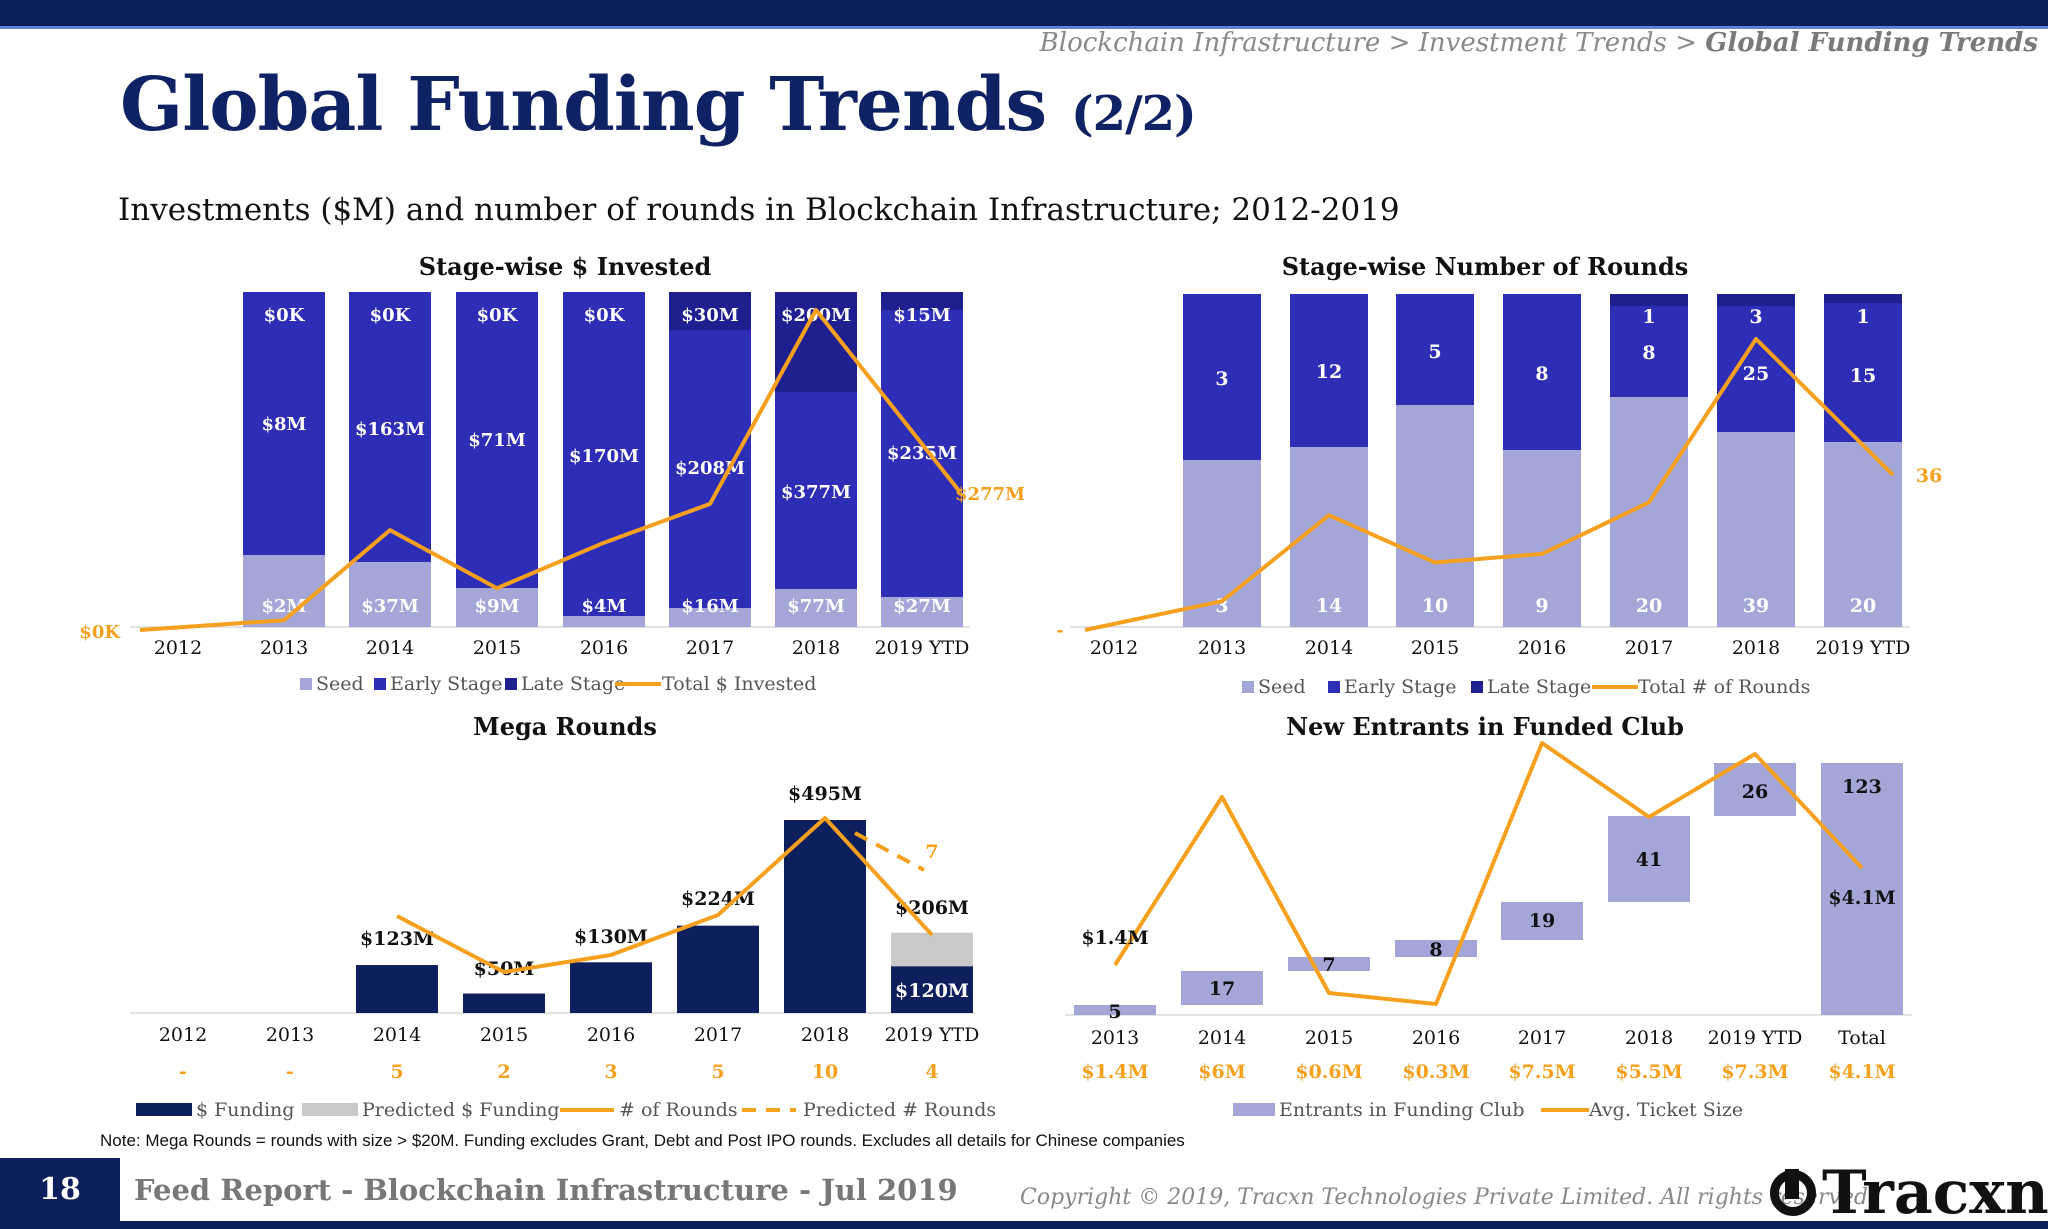  Describe the element at coordinates (245, 1110) in the screenshot. I see `legend-label-mega-funding: $ Funding` at that location.